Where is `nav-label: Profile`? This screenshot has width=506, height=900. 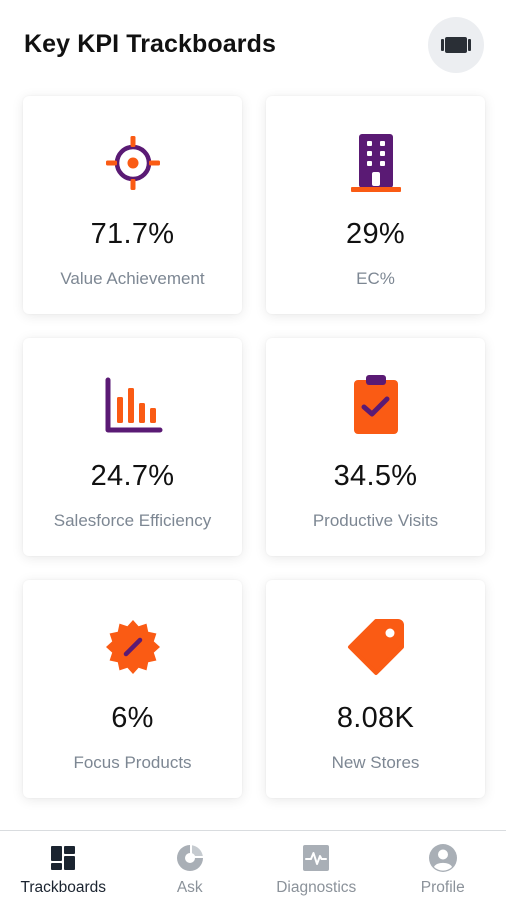
nav-label: Profile is located at coordinates (442, 887).